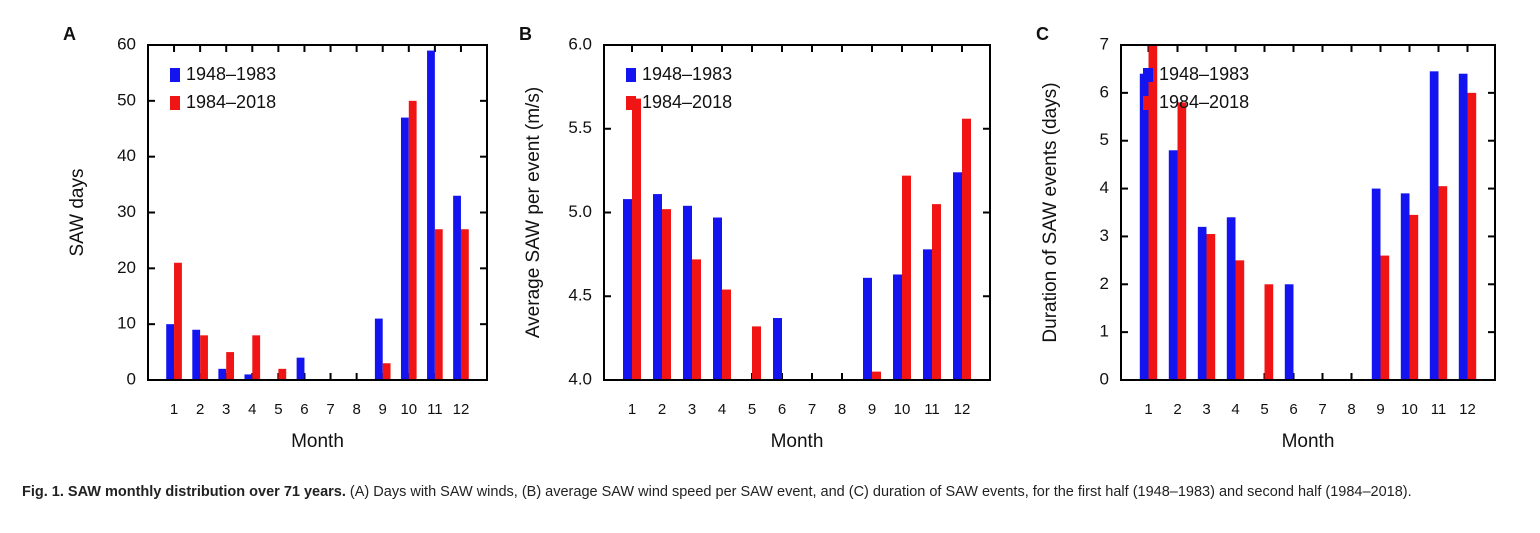 This screenshot has height=533, width=1540. I want to click on y-tick-label: 7, so click(1104, 43).